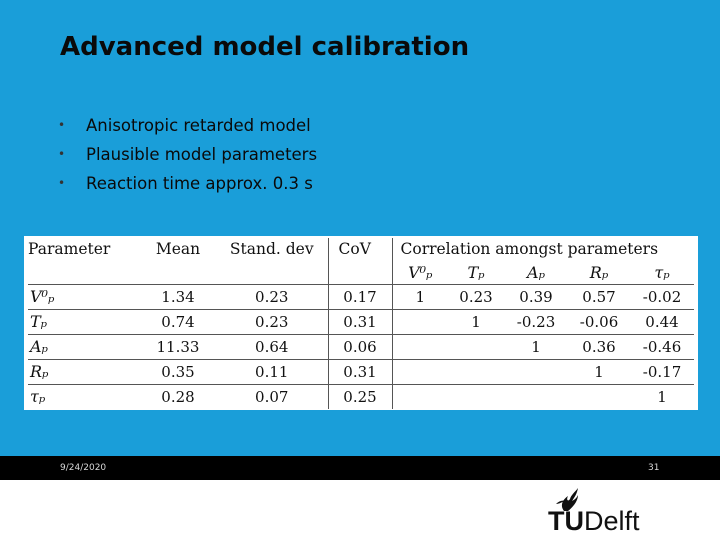 The image size is (720, 540). What do you see at coordinates (567, 499) in the screenshot?
I see `flame-icon` at bounding box center [567, 499].